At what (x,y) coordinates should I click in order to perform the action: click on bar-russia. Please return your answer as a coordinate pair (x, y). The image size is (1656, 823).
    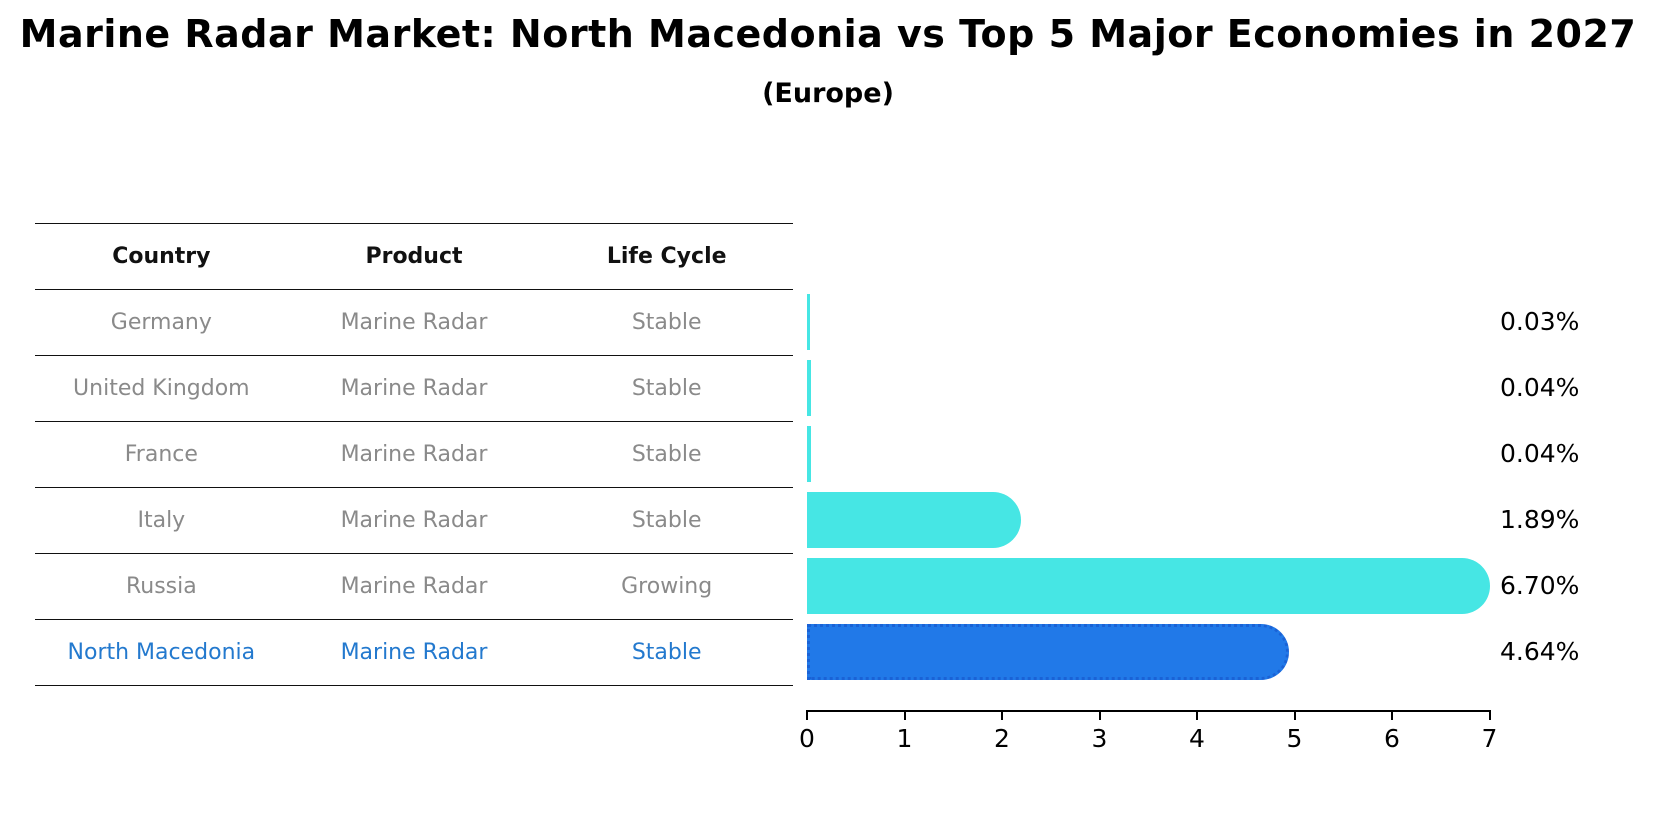
    Looking at the image, I should click on (1148, 586).